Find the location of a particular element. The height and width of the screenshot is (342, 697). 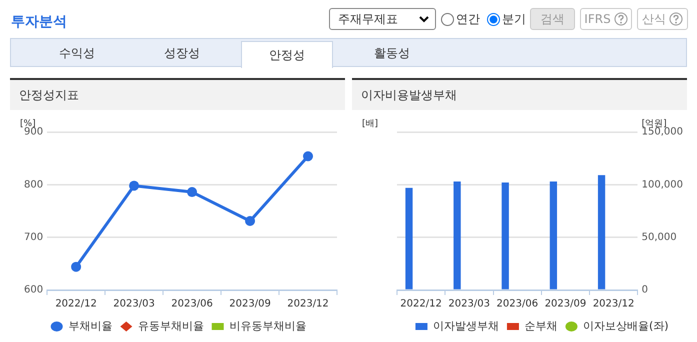

y-axis-title: [배] is located at coordinates (370, 123).